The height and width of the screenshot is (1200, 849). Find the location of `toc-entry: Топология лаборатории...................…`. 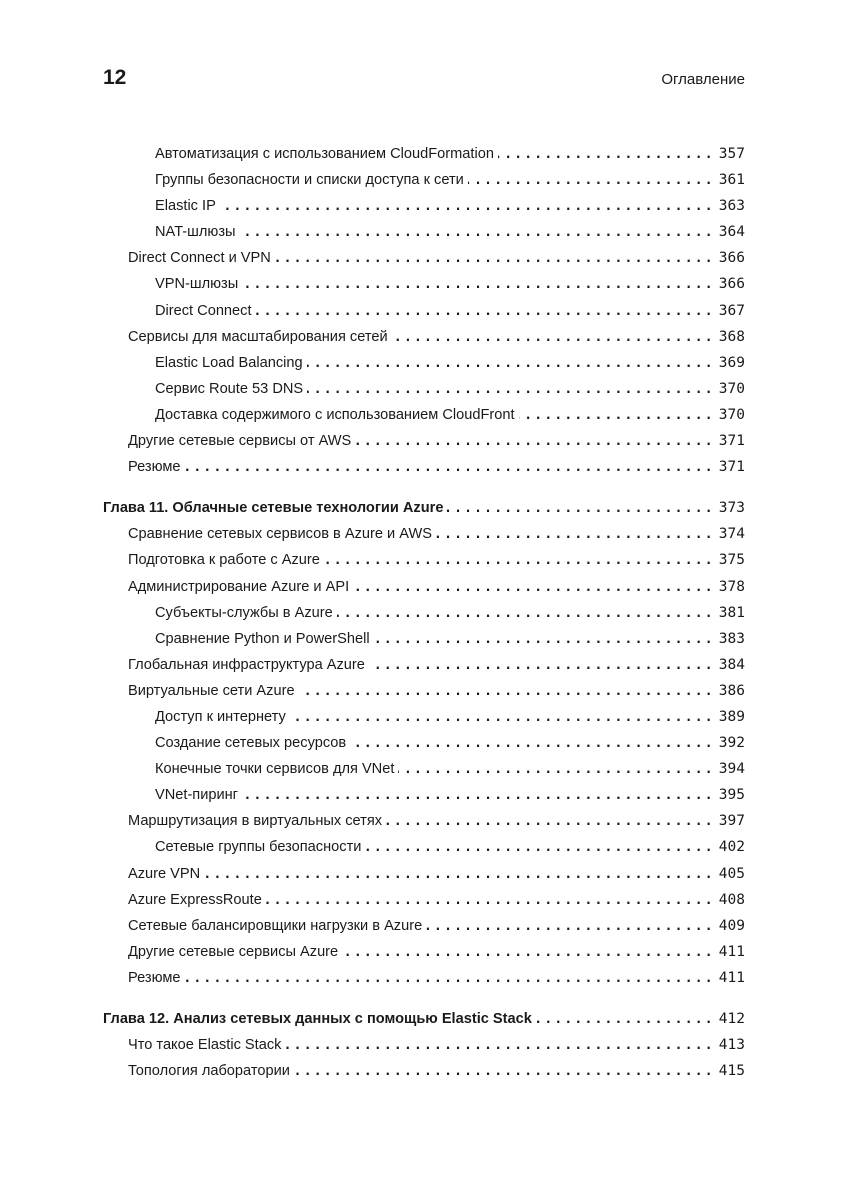

toc-entry: Топология лаборатории...................… is located at coordinates (424, 1071).